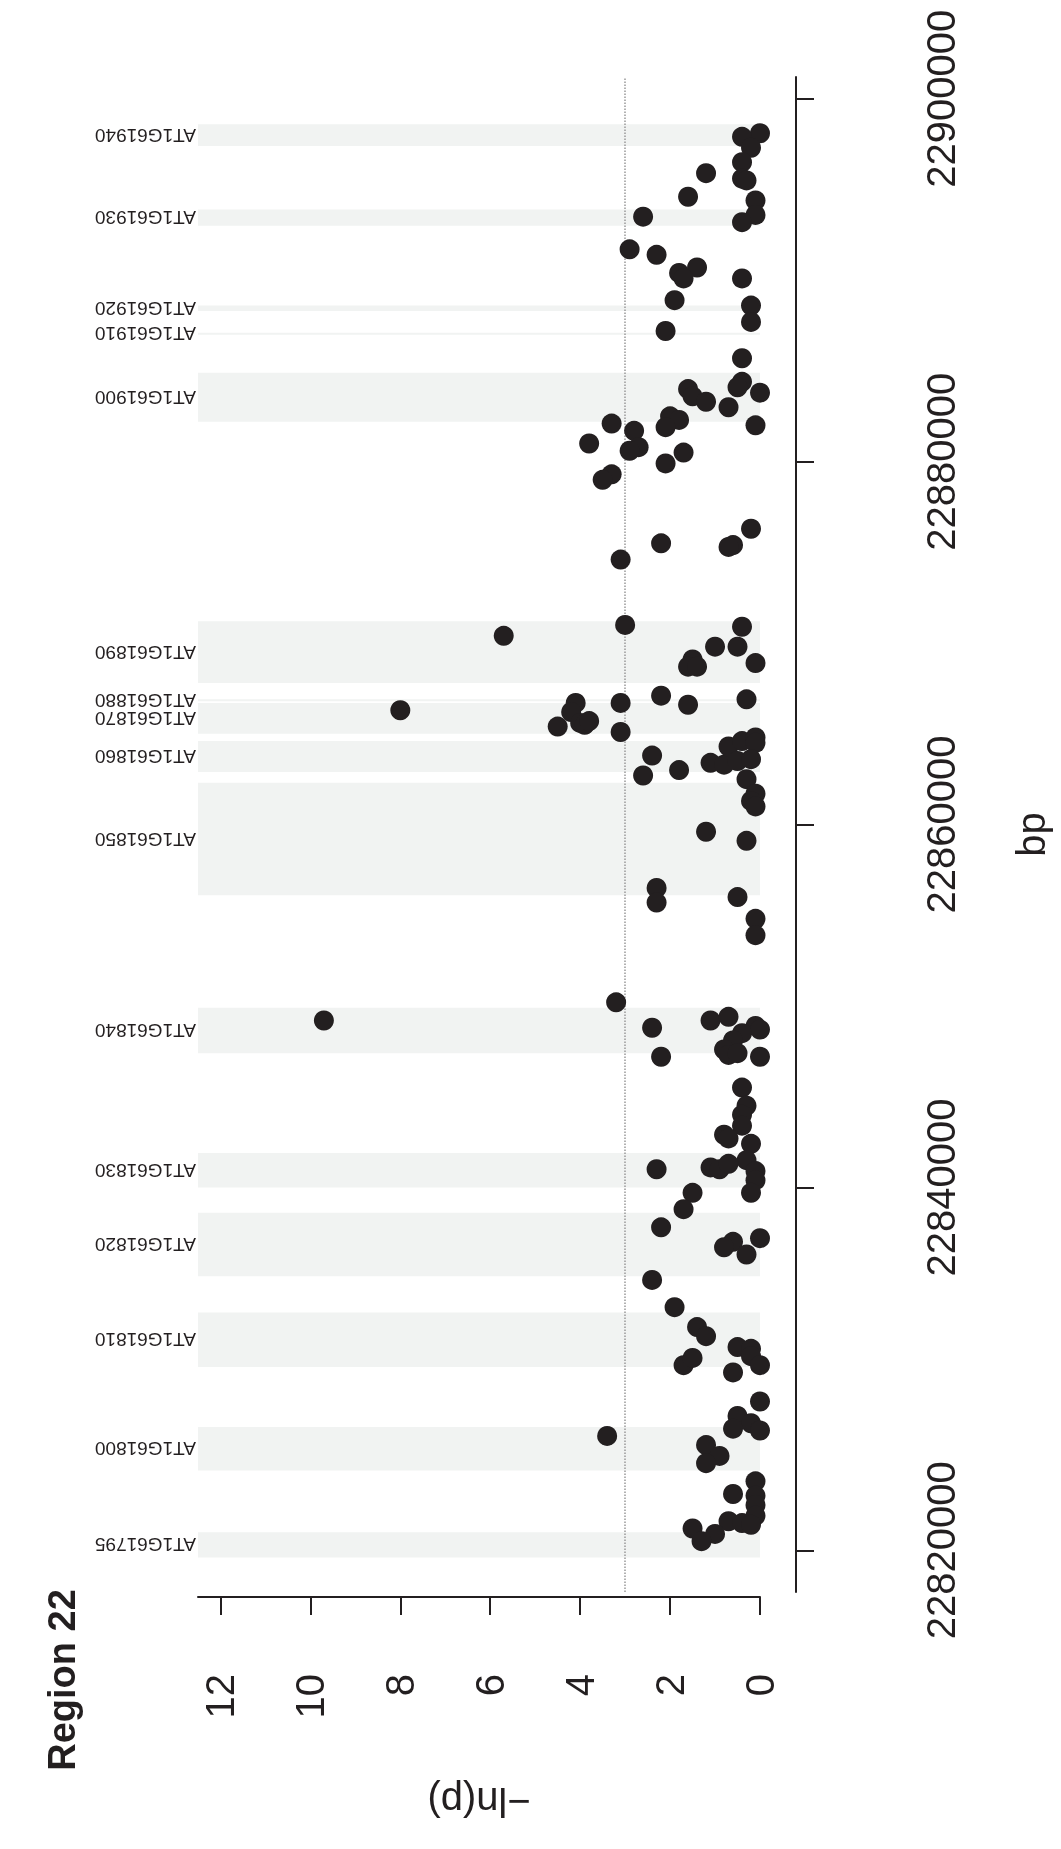 The height and width of the screenshot is (1849, 1061). What do you see at coordinates (145, 397) in the screenshot?
I see `band-label: AT1G61900` at bounding box center [145, 397].